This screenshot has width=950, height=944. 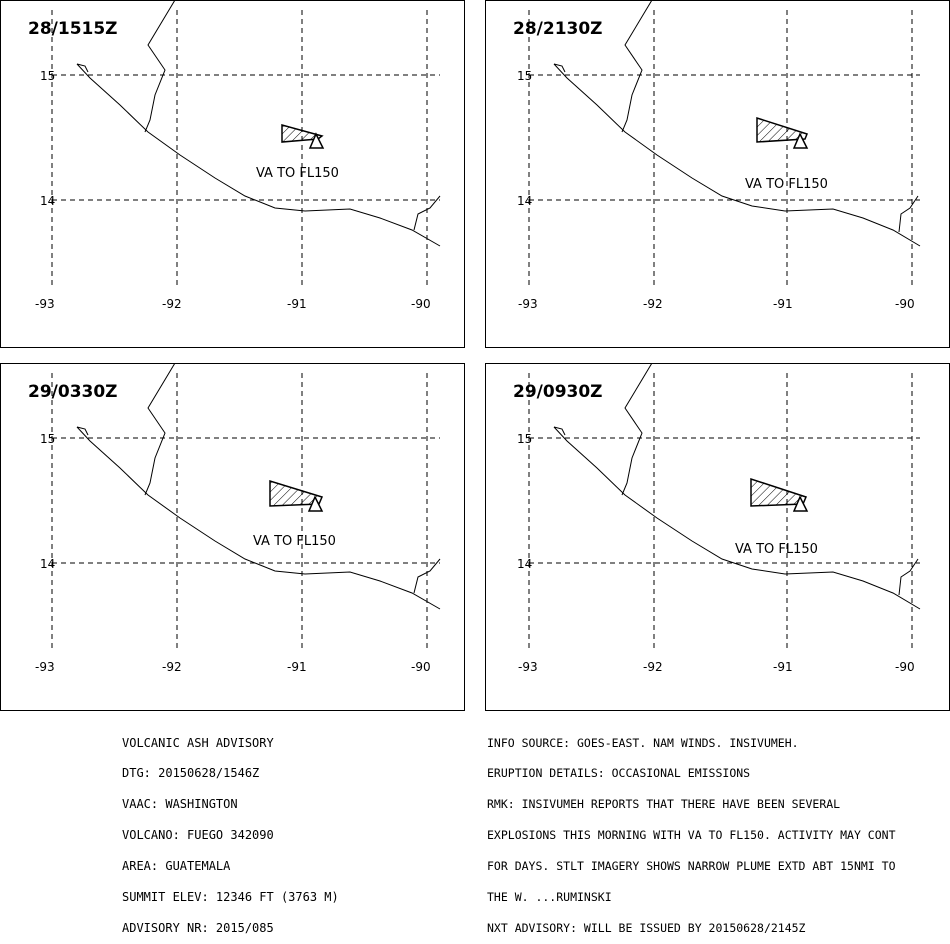 What do you see at coordinates (549, 897) in the screenshot?
I see `advisory-line: THE W. ...RUMINSKI` at bounding box center [549, 897].